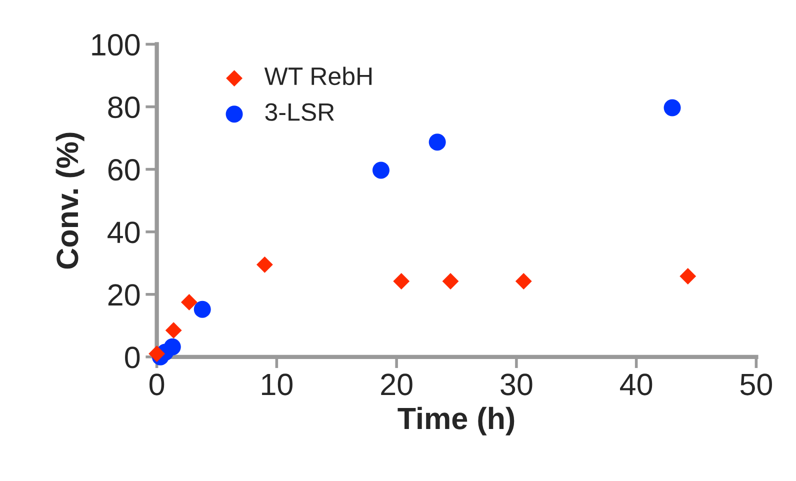  What do you see at coordinates (124, 107) in the screenshot?
I see `y-tick-label: 80` at bounding box center [124, 107].